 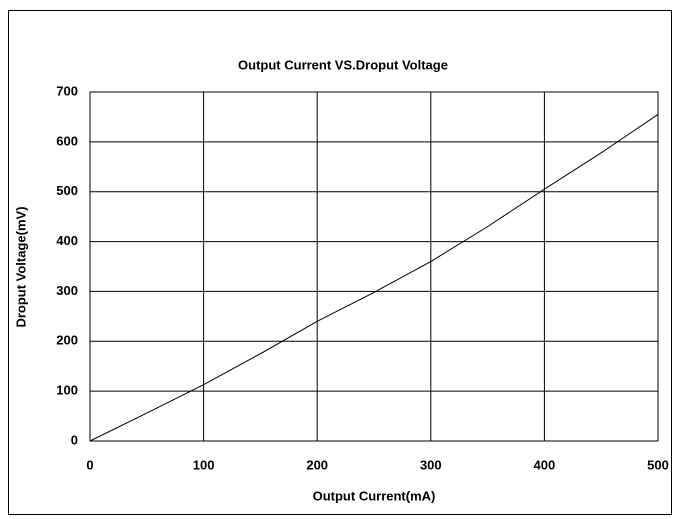 What do you see at coordinates (89, 464) in the screenshot?
I see `x-tick-label: 0` at bounding box center [89, 464].